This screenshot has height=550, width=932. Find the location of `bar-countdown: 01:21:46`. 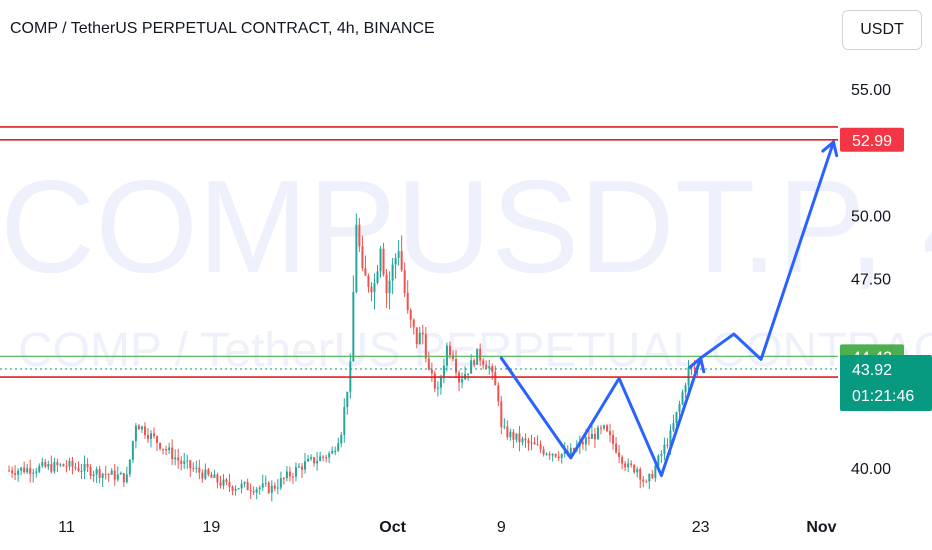

bar-countdown: 01:21:46 is located at coordinates (883, 396).